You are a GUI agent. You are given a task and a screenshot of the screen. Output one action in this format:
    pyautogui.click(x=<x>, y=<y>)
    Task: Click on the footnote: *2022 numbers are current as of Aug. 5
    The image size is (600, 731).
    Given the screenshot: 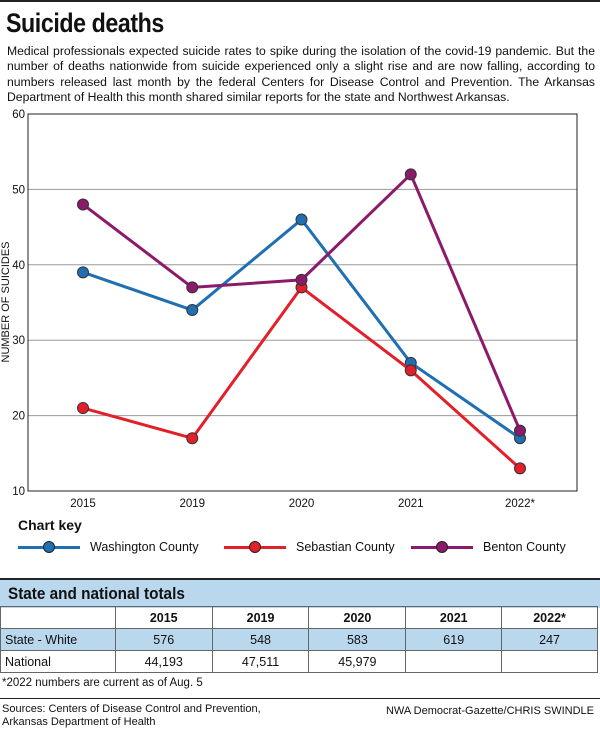 What is the action you would take?
    pyautogui.click(x=102, y=683)
    